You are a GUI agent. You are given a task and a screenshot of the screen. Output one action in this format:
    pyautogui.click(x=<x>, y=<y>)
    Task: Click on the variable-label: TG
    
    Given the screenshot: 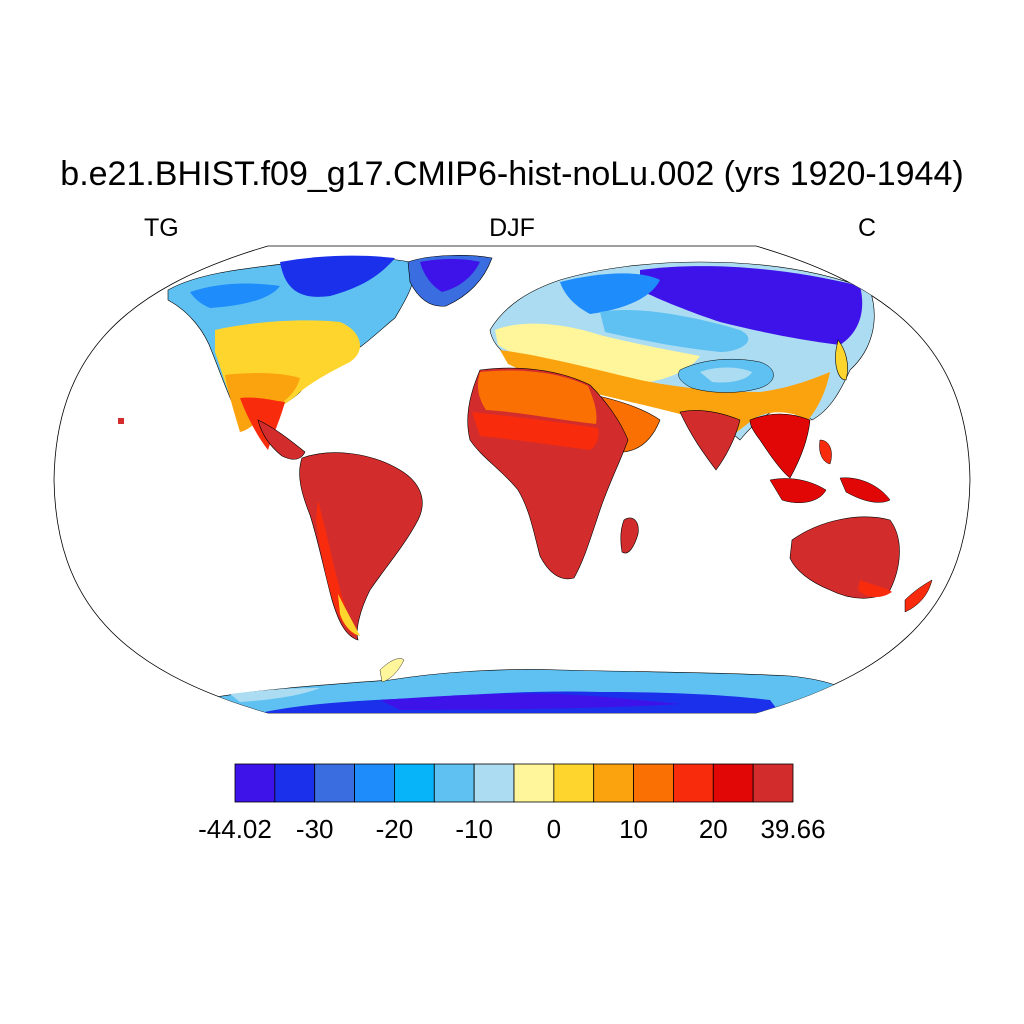 What is the action you would take?
    pyautogui.click(x=161, y=228)
    